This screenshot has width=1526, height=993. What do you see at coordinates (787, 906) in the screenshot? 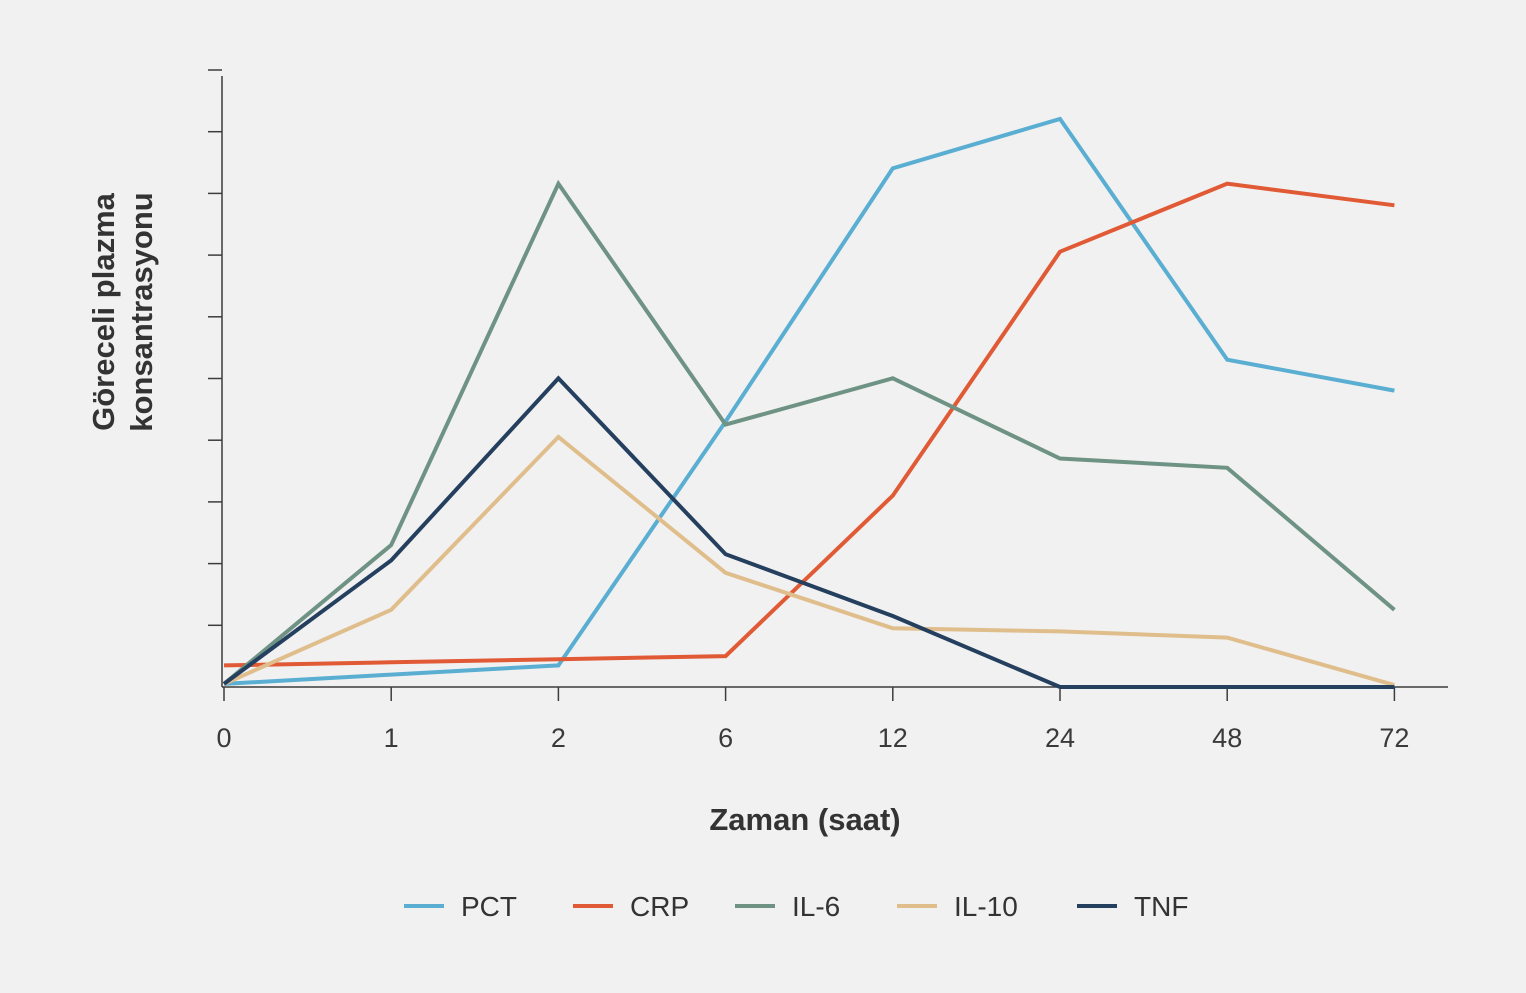
I see `legend-item-il-6: IL-6` at bounding box center [787, 906].